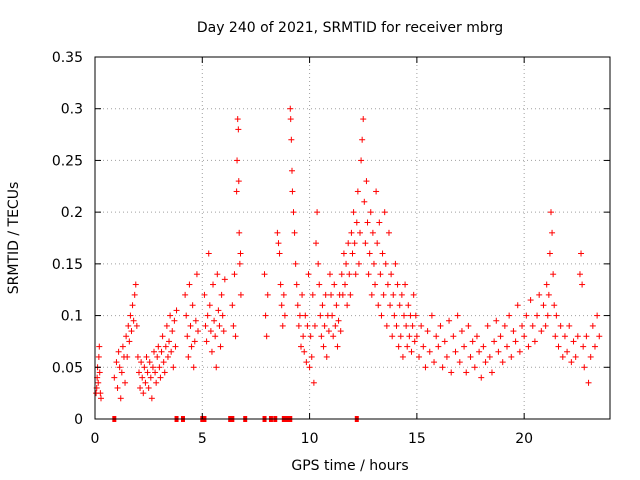 Image resolution: width=640 pixels, height=480 pixels. I want to click on x-tick-labels: 0 5 10 15 20, so click(312, 439).